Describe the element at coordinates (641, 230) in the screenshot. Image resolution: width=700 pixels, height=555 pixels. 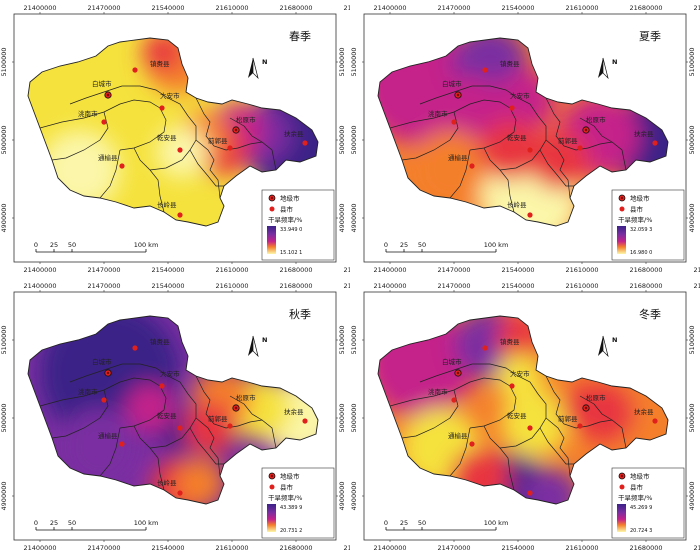
I see `svg-text: 32.059 3` at that location.